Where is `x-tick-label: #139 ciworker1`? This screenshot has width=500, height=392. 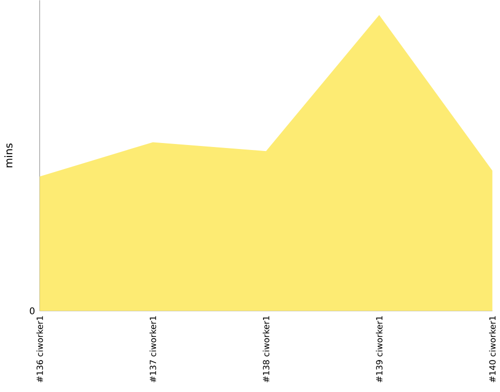
x-tick-label: #139 ciworker1 is located at coordinates (379, 349).